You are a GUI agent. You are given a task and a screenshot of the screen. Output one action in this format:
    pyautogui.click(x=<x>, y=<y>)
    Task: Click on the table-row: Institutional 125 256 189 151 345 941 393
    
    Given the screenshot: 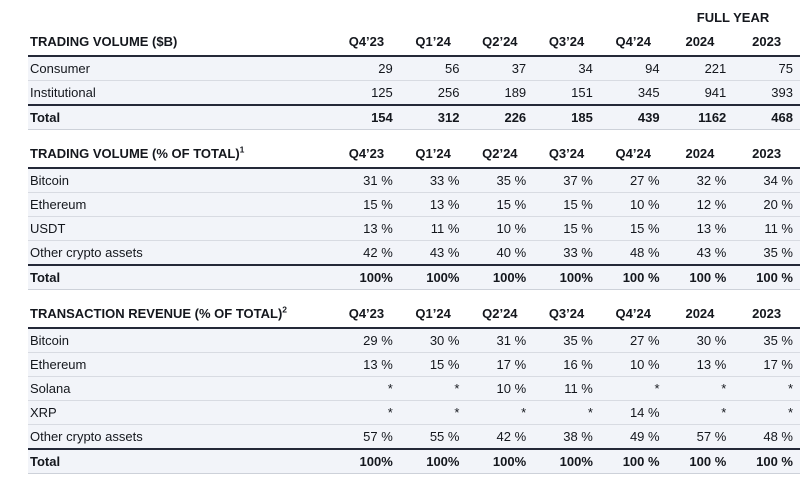 What is the action you would take?
    pyautogui.click(x=414, y=93)
    